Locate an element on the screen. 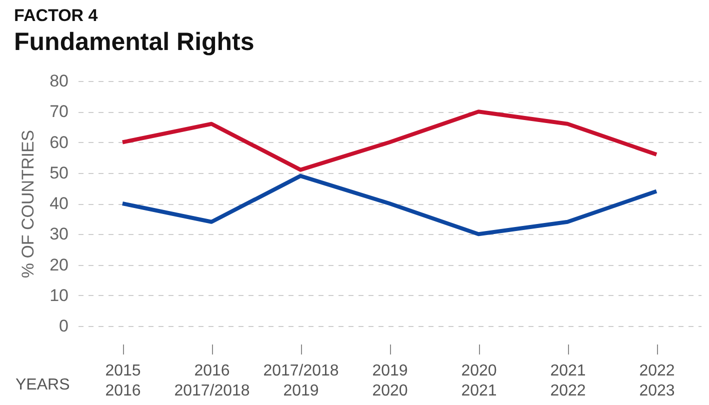  chart-title: Fundamental Rights is located at coordinates (134, 42).